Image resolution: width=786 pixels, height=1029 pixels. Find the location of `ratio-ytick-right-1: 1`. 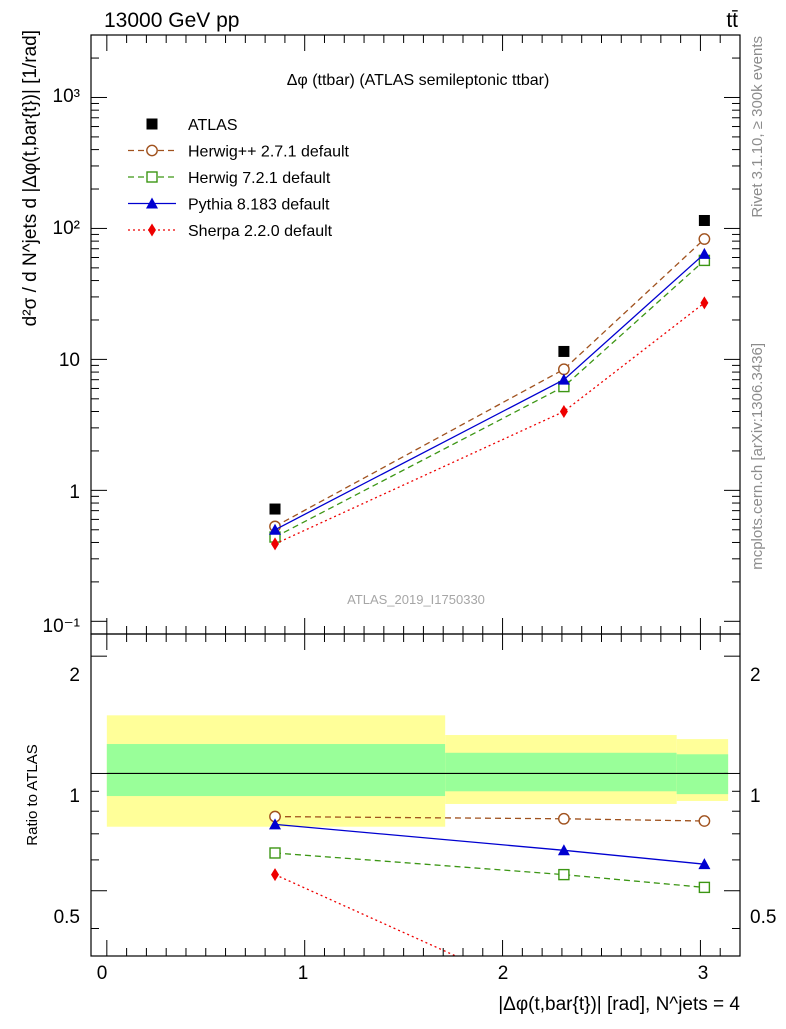

ratio-ytick-right-1: 1 is located at coordinates (755, 796).